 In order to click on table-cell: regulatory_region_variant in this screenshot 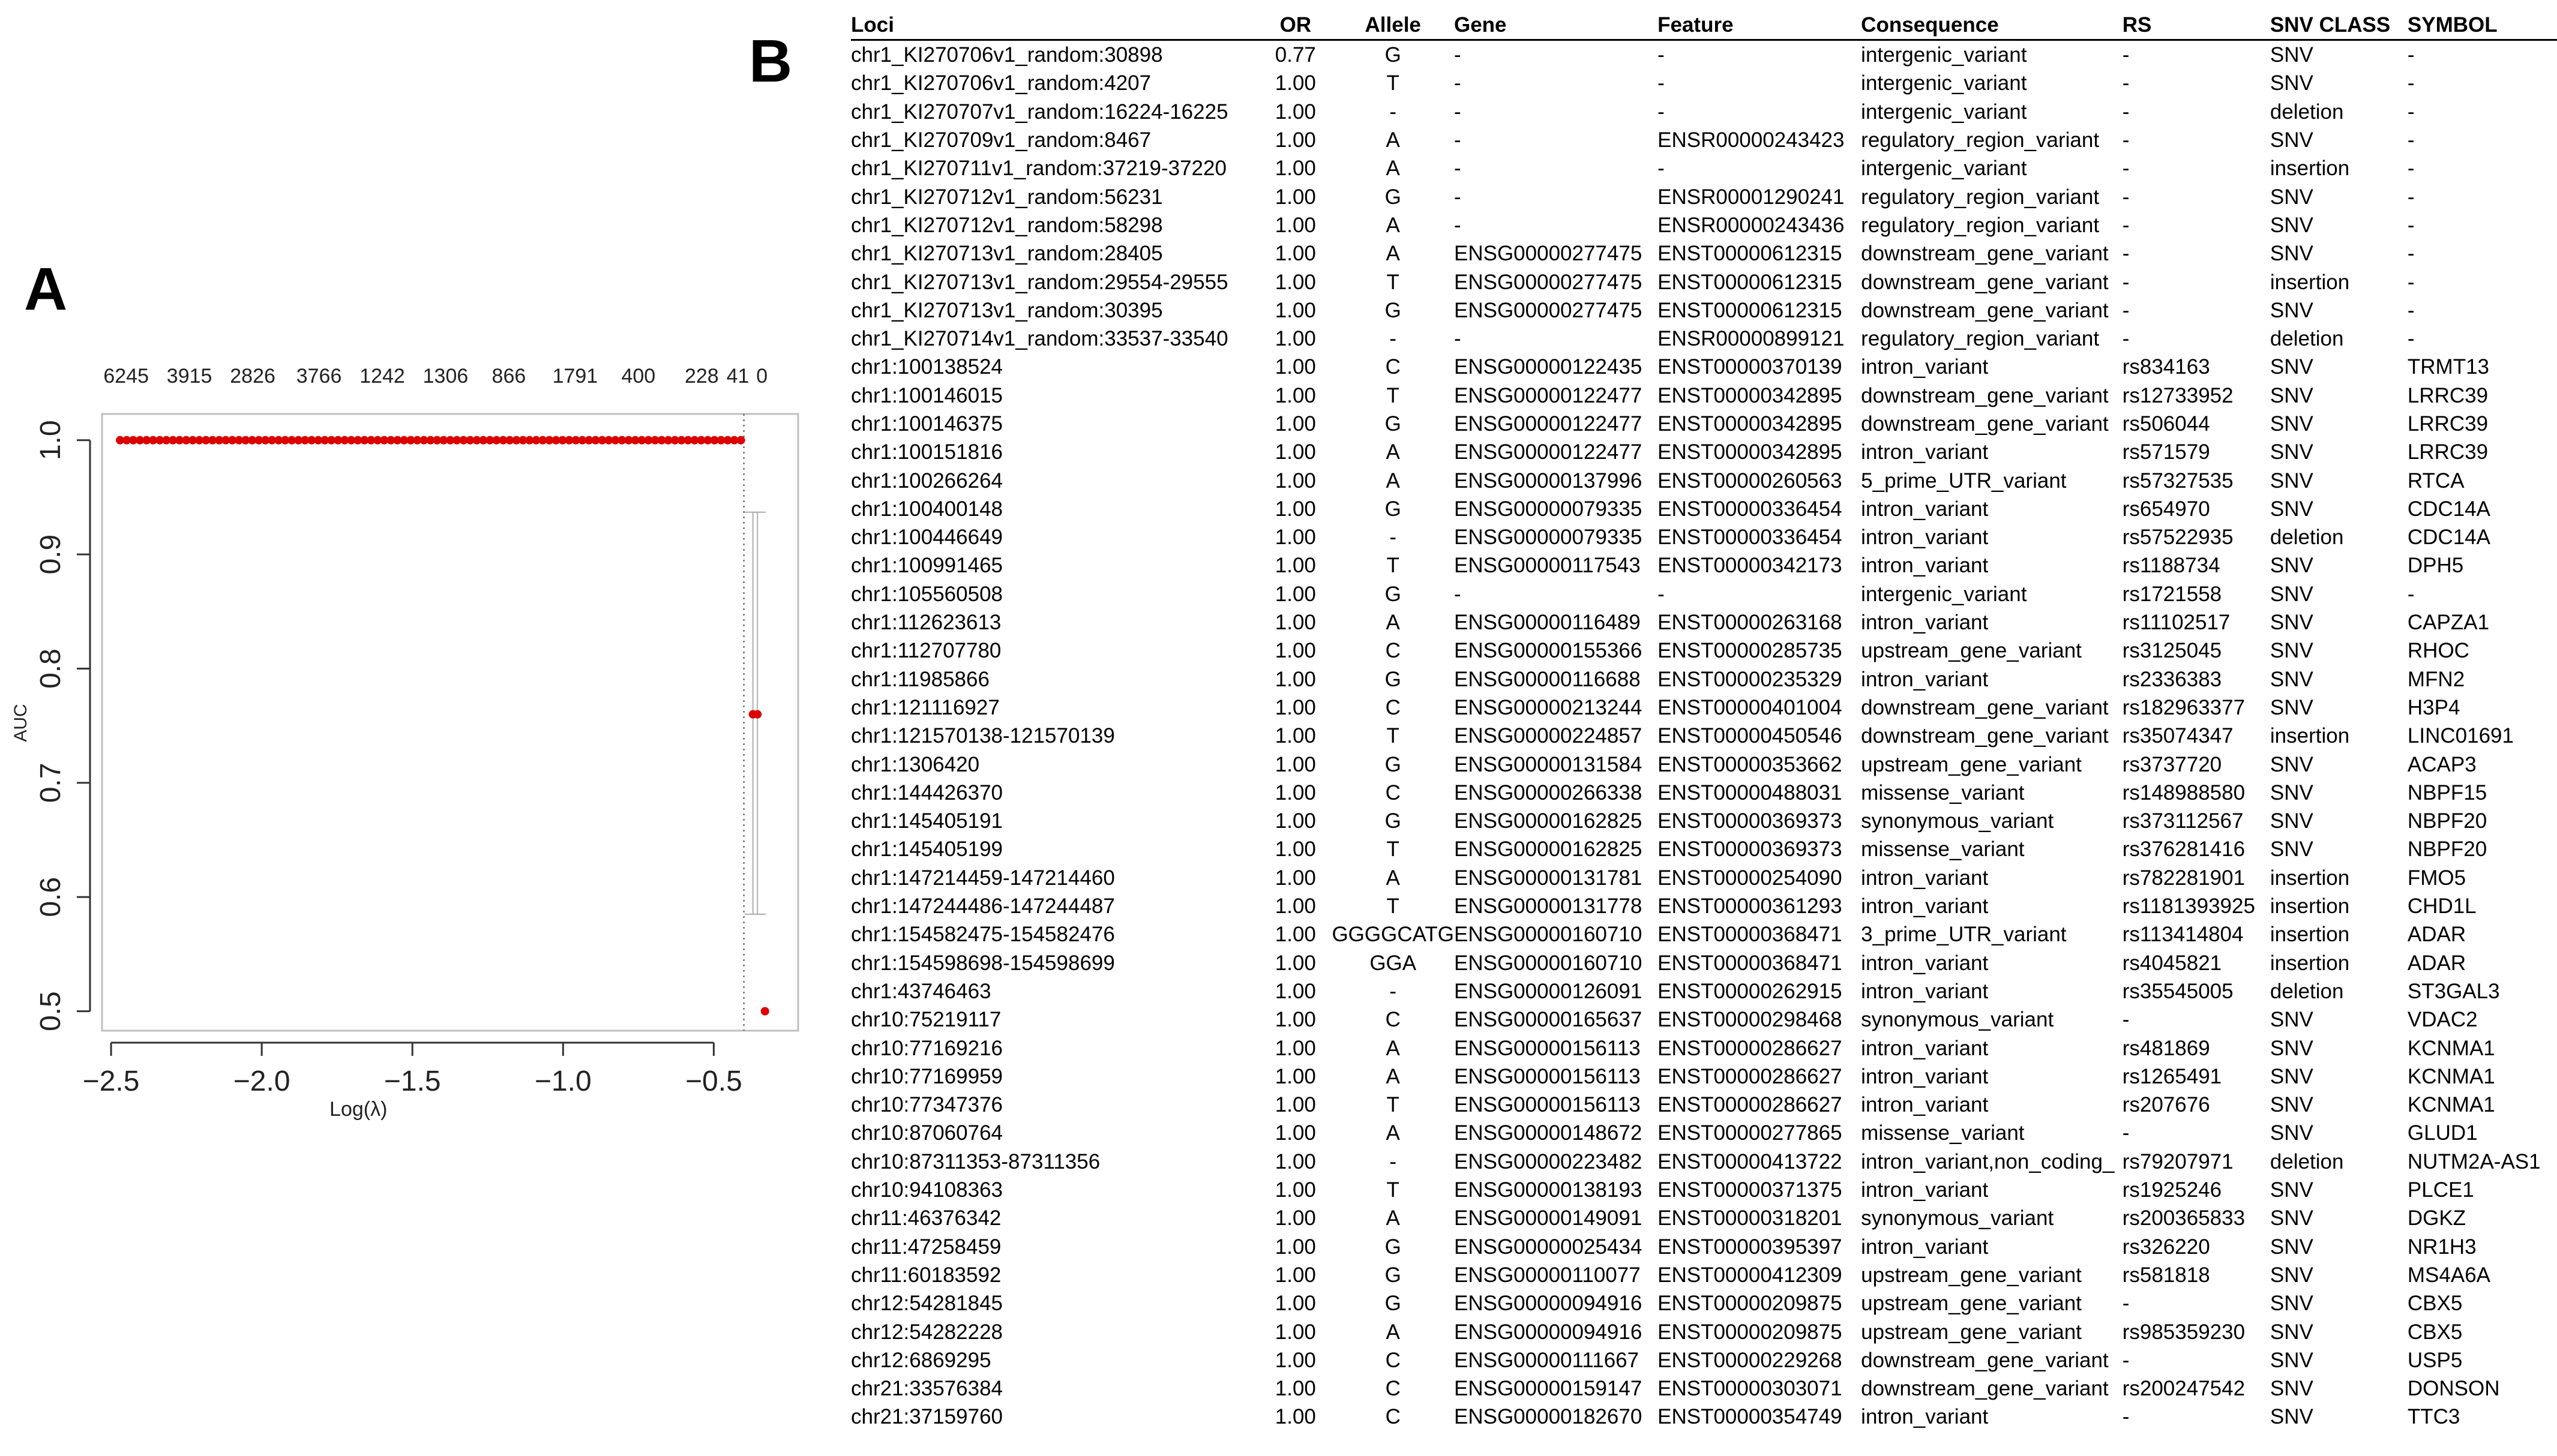, I will do `click(1980, 140)`.